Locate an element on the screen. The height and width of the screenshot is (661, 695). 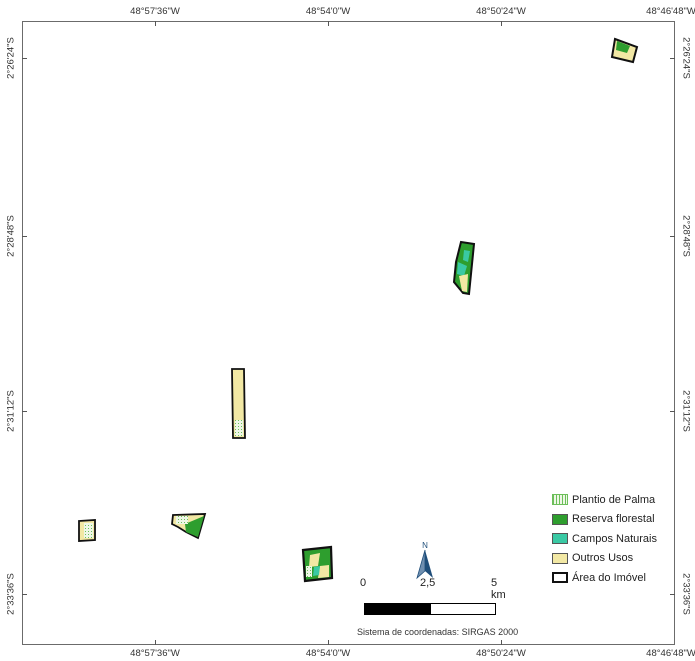
legend-item-area: Área do Imóvel is located at coordinates (604, 578).